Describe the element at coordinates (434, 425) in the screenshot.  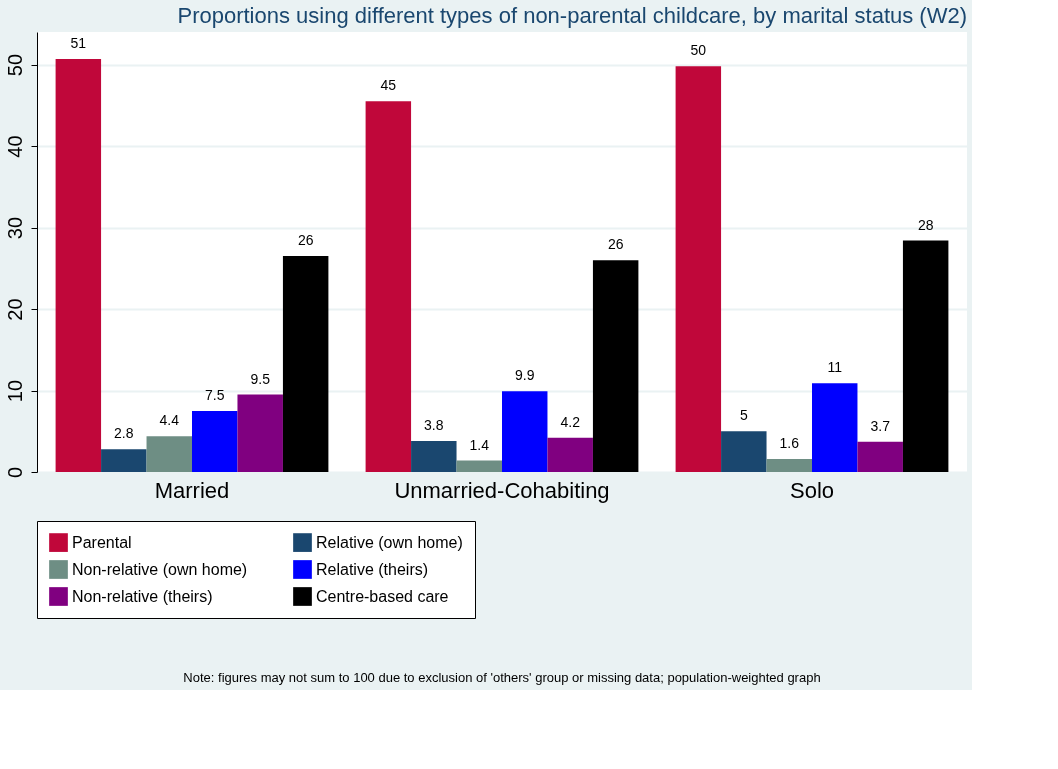
I see `data-label: 3.8` at that location.